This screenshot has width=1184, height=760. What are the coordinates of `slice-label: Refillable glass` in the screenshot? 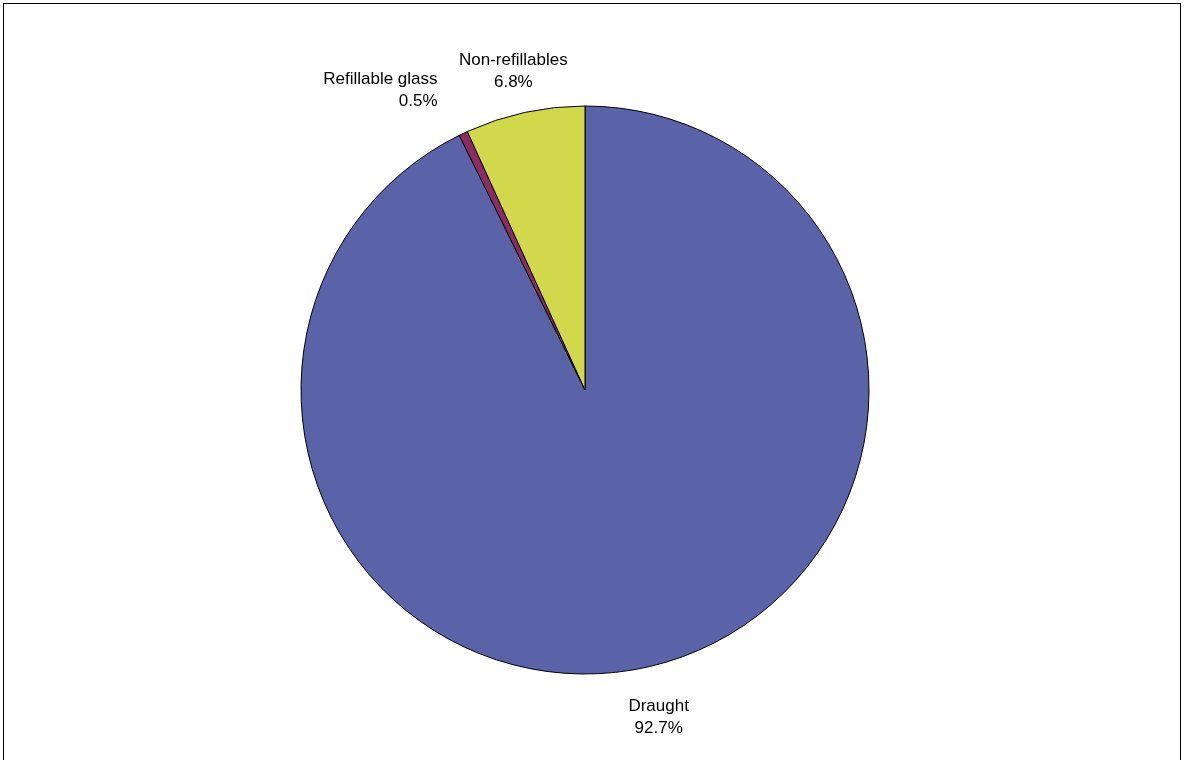 It's located at (380, 79).